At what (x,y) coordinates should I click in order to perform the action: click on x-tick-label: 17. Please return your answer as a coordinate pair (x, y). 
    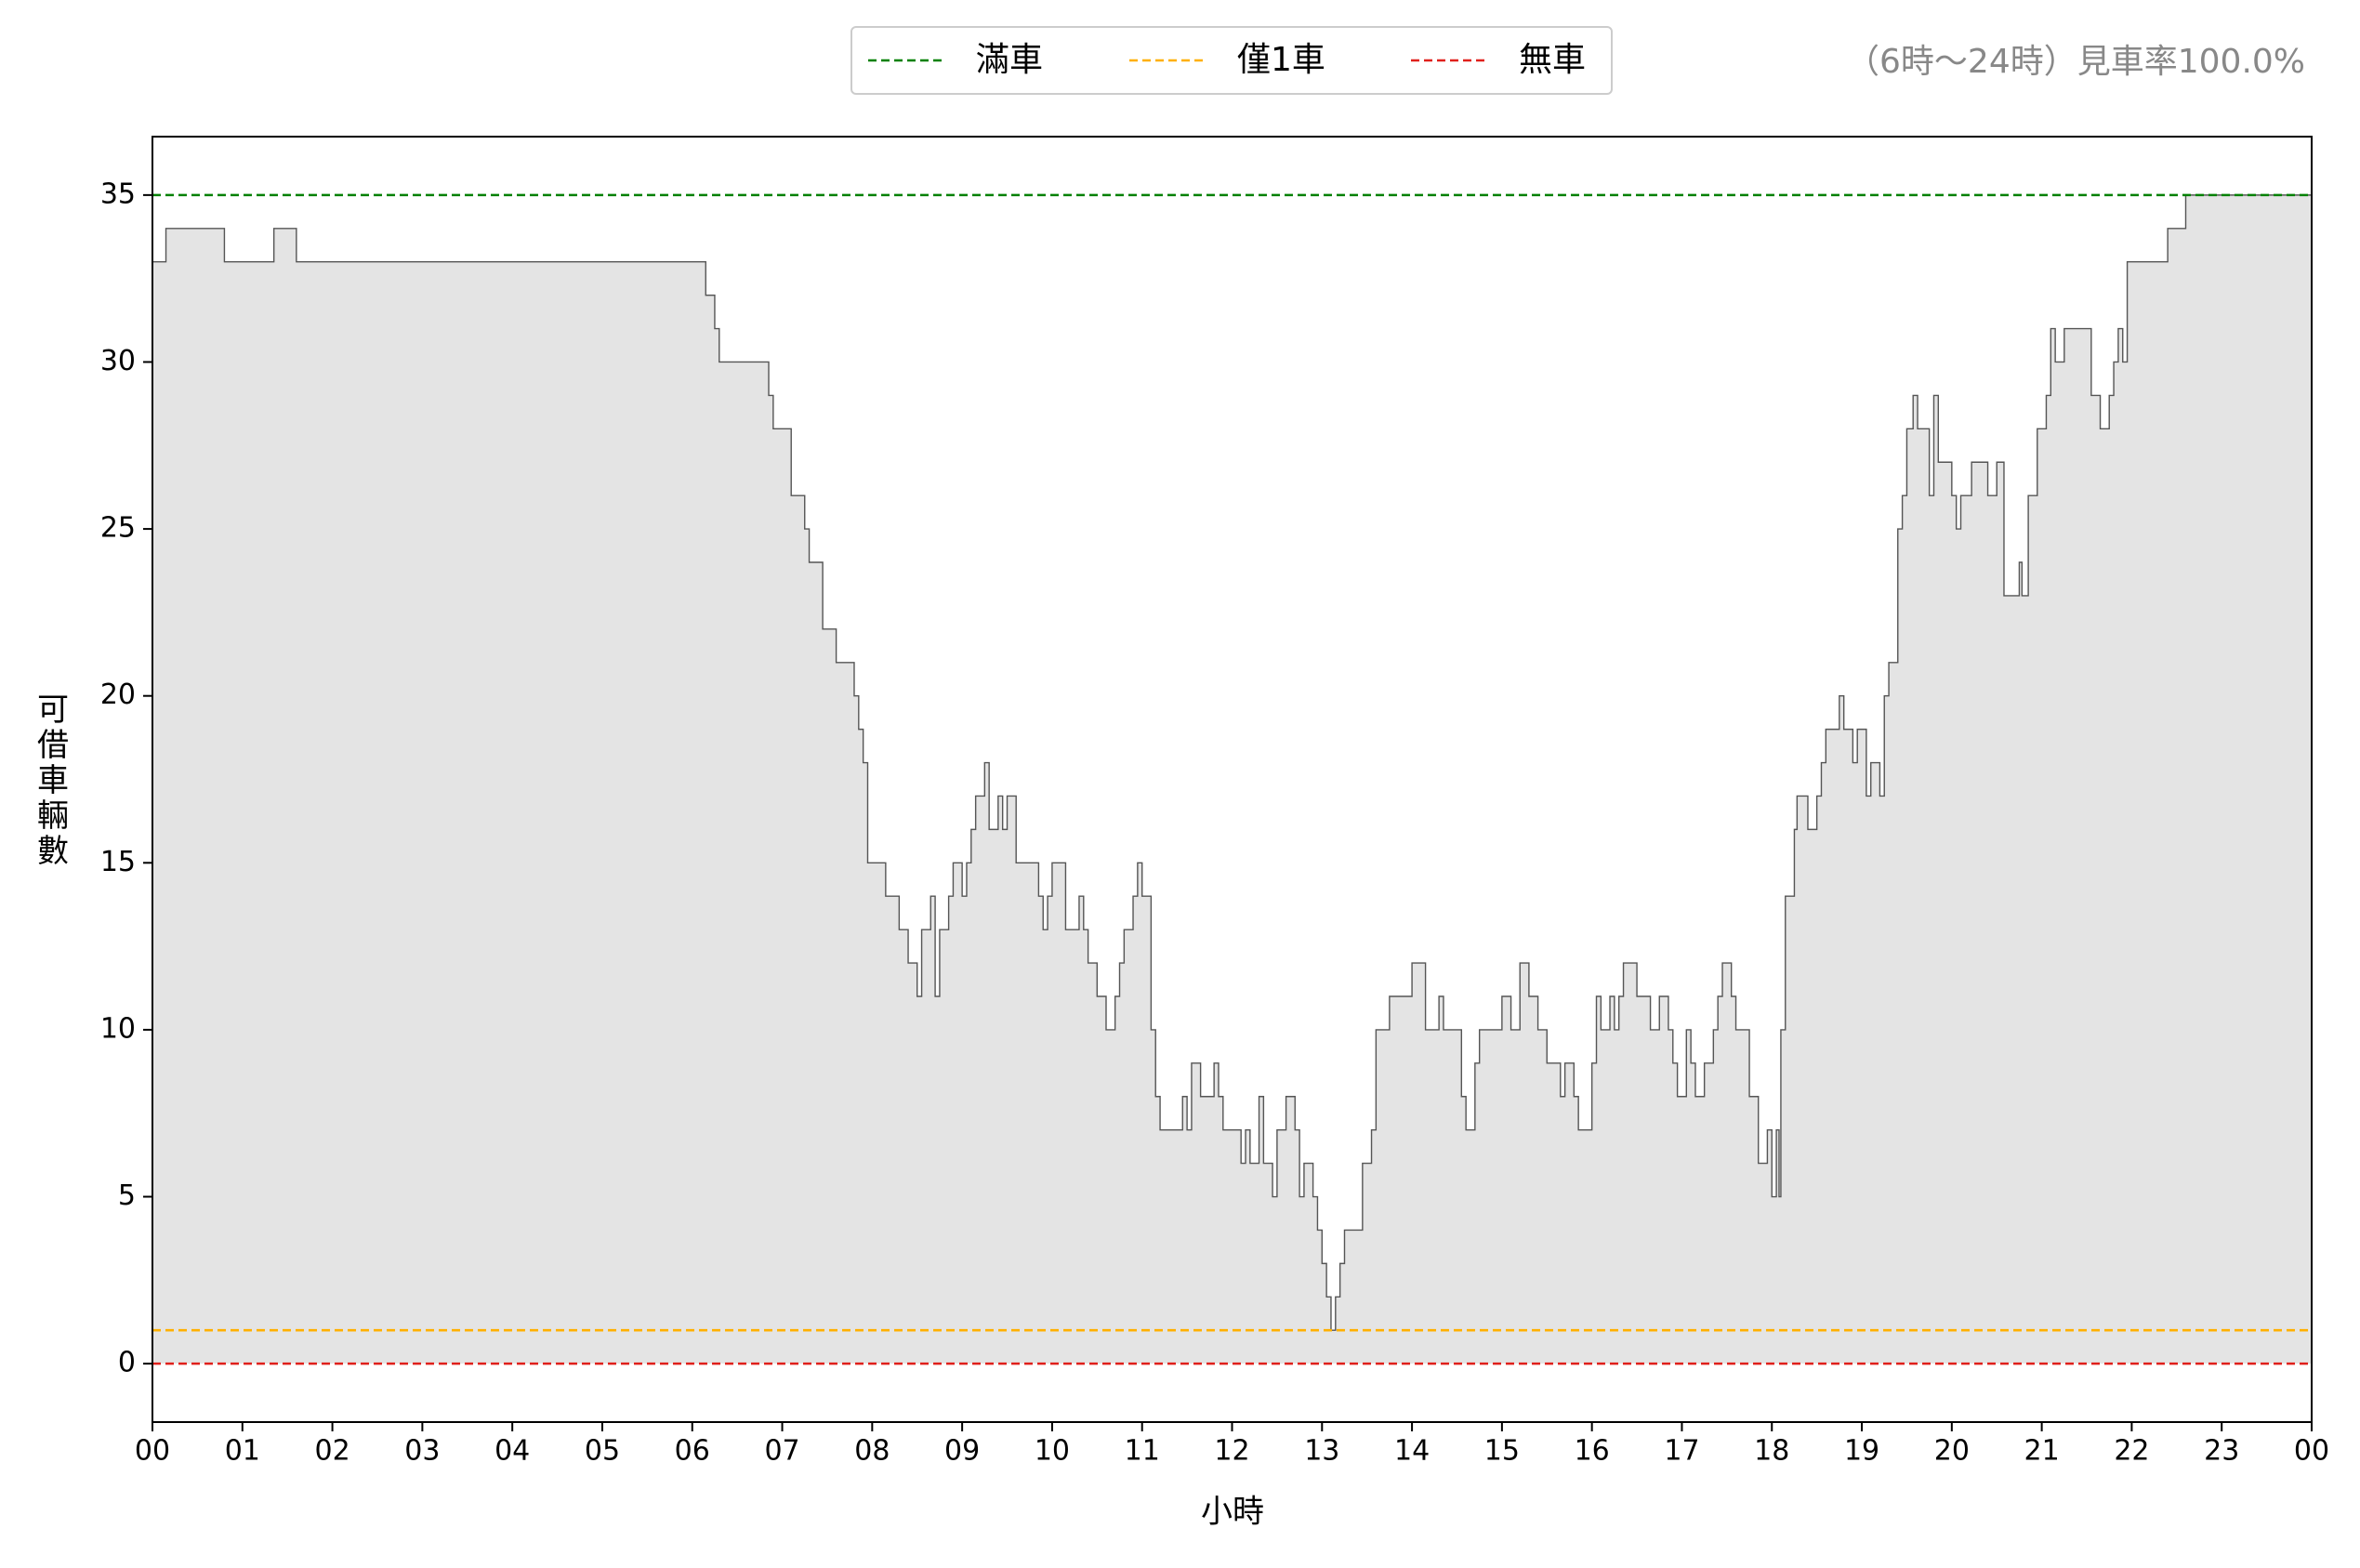
    Looking at the image, I should click on (1681, 1452).